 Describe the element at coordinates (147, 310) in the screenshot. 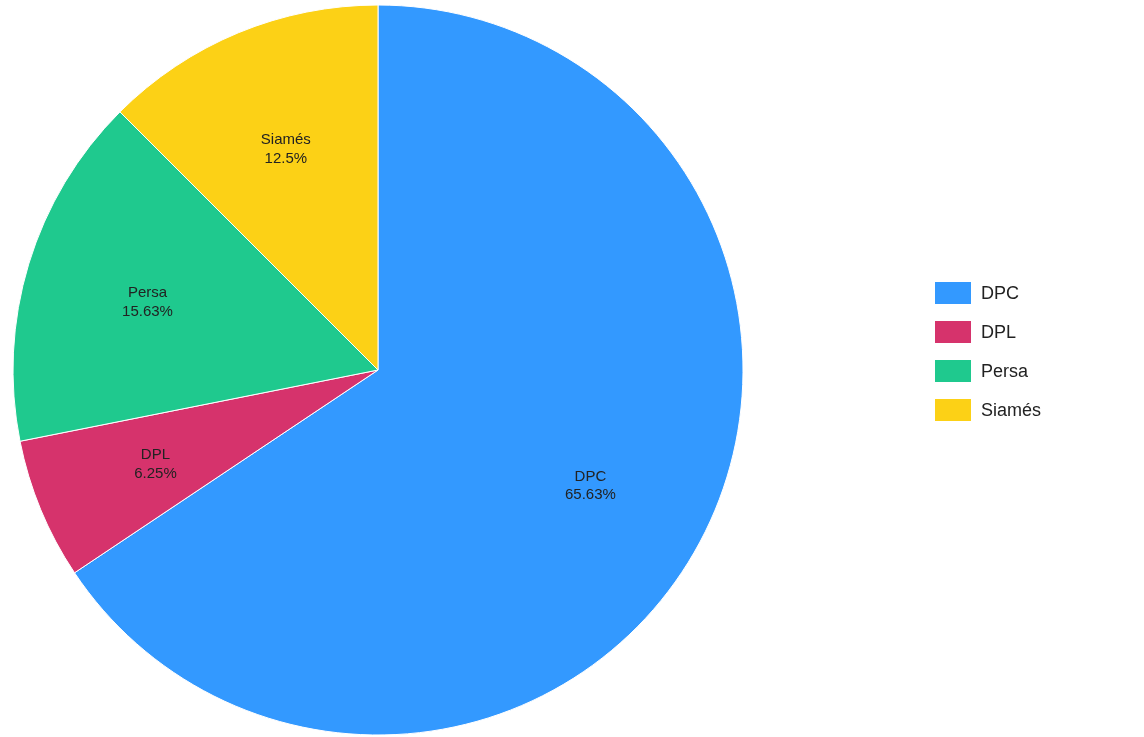

I see `data-label: 15.63%` at that location.